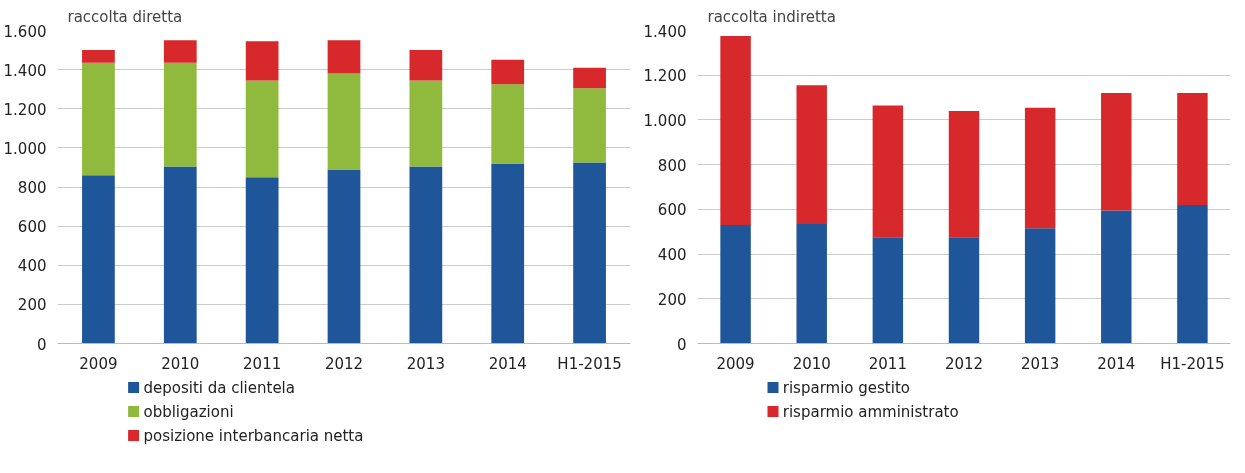  I want to click on chart-title: raccolta diretta, so click(125, 16).